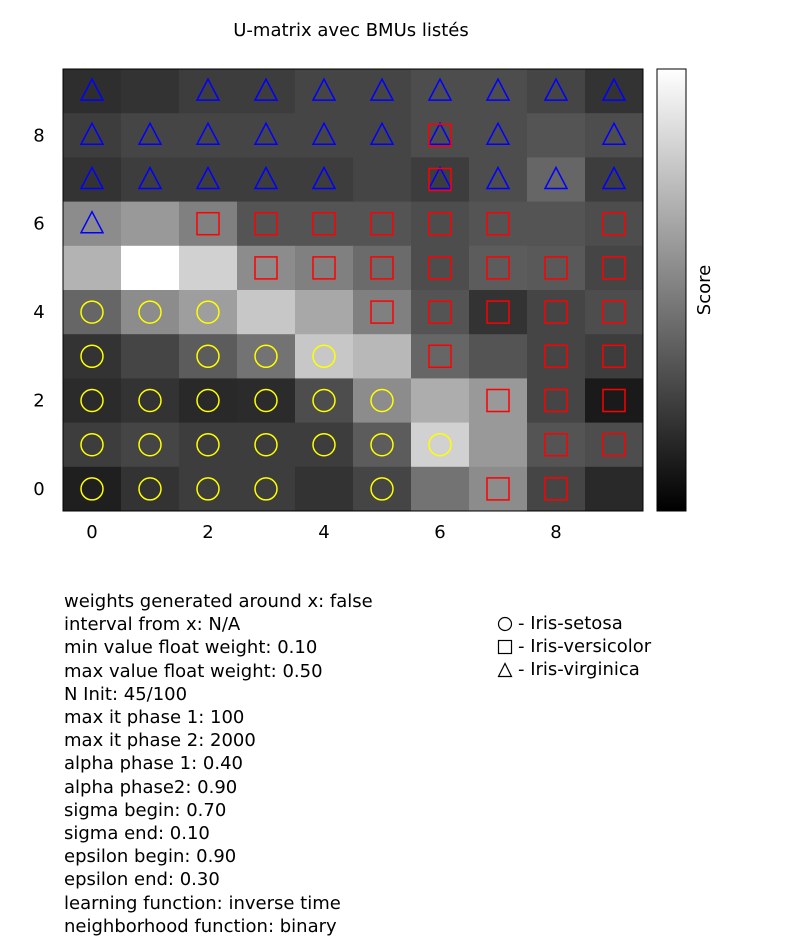 This screenshot has width=798, height=947. Describe the element at coordinates (704, 290) in the screenshot. I see `colorbar-label: Score` at that location.